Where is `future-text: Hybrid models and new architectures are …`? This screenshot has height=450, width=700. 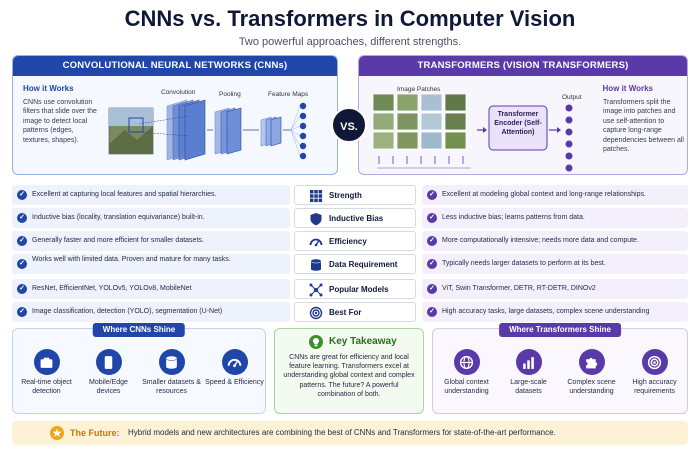 future-text: Hybrid models and new architectures are … is located at coordinates (342, 432).